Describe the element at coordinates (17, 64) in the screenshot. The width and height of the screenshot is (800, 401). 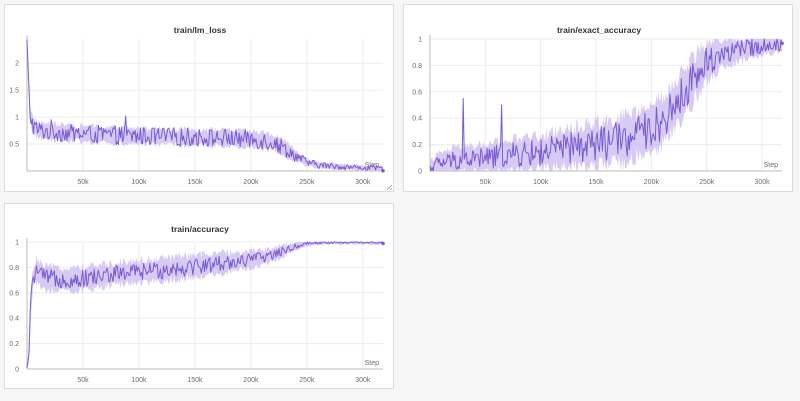
I see `y-tick-label: 2` at that location.